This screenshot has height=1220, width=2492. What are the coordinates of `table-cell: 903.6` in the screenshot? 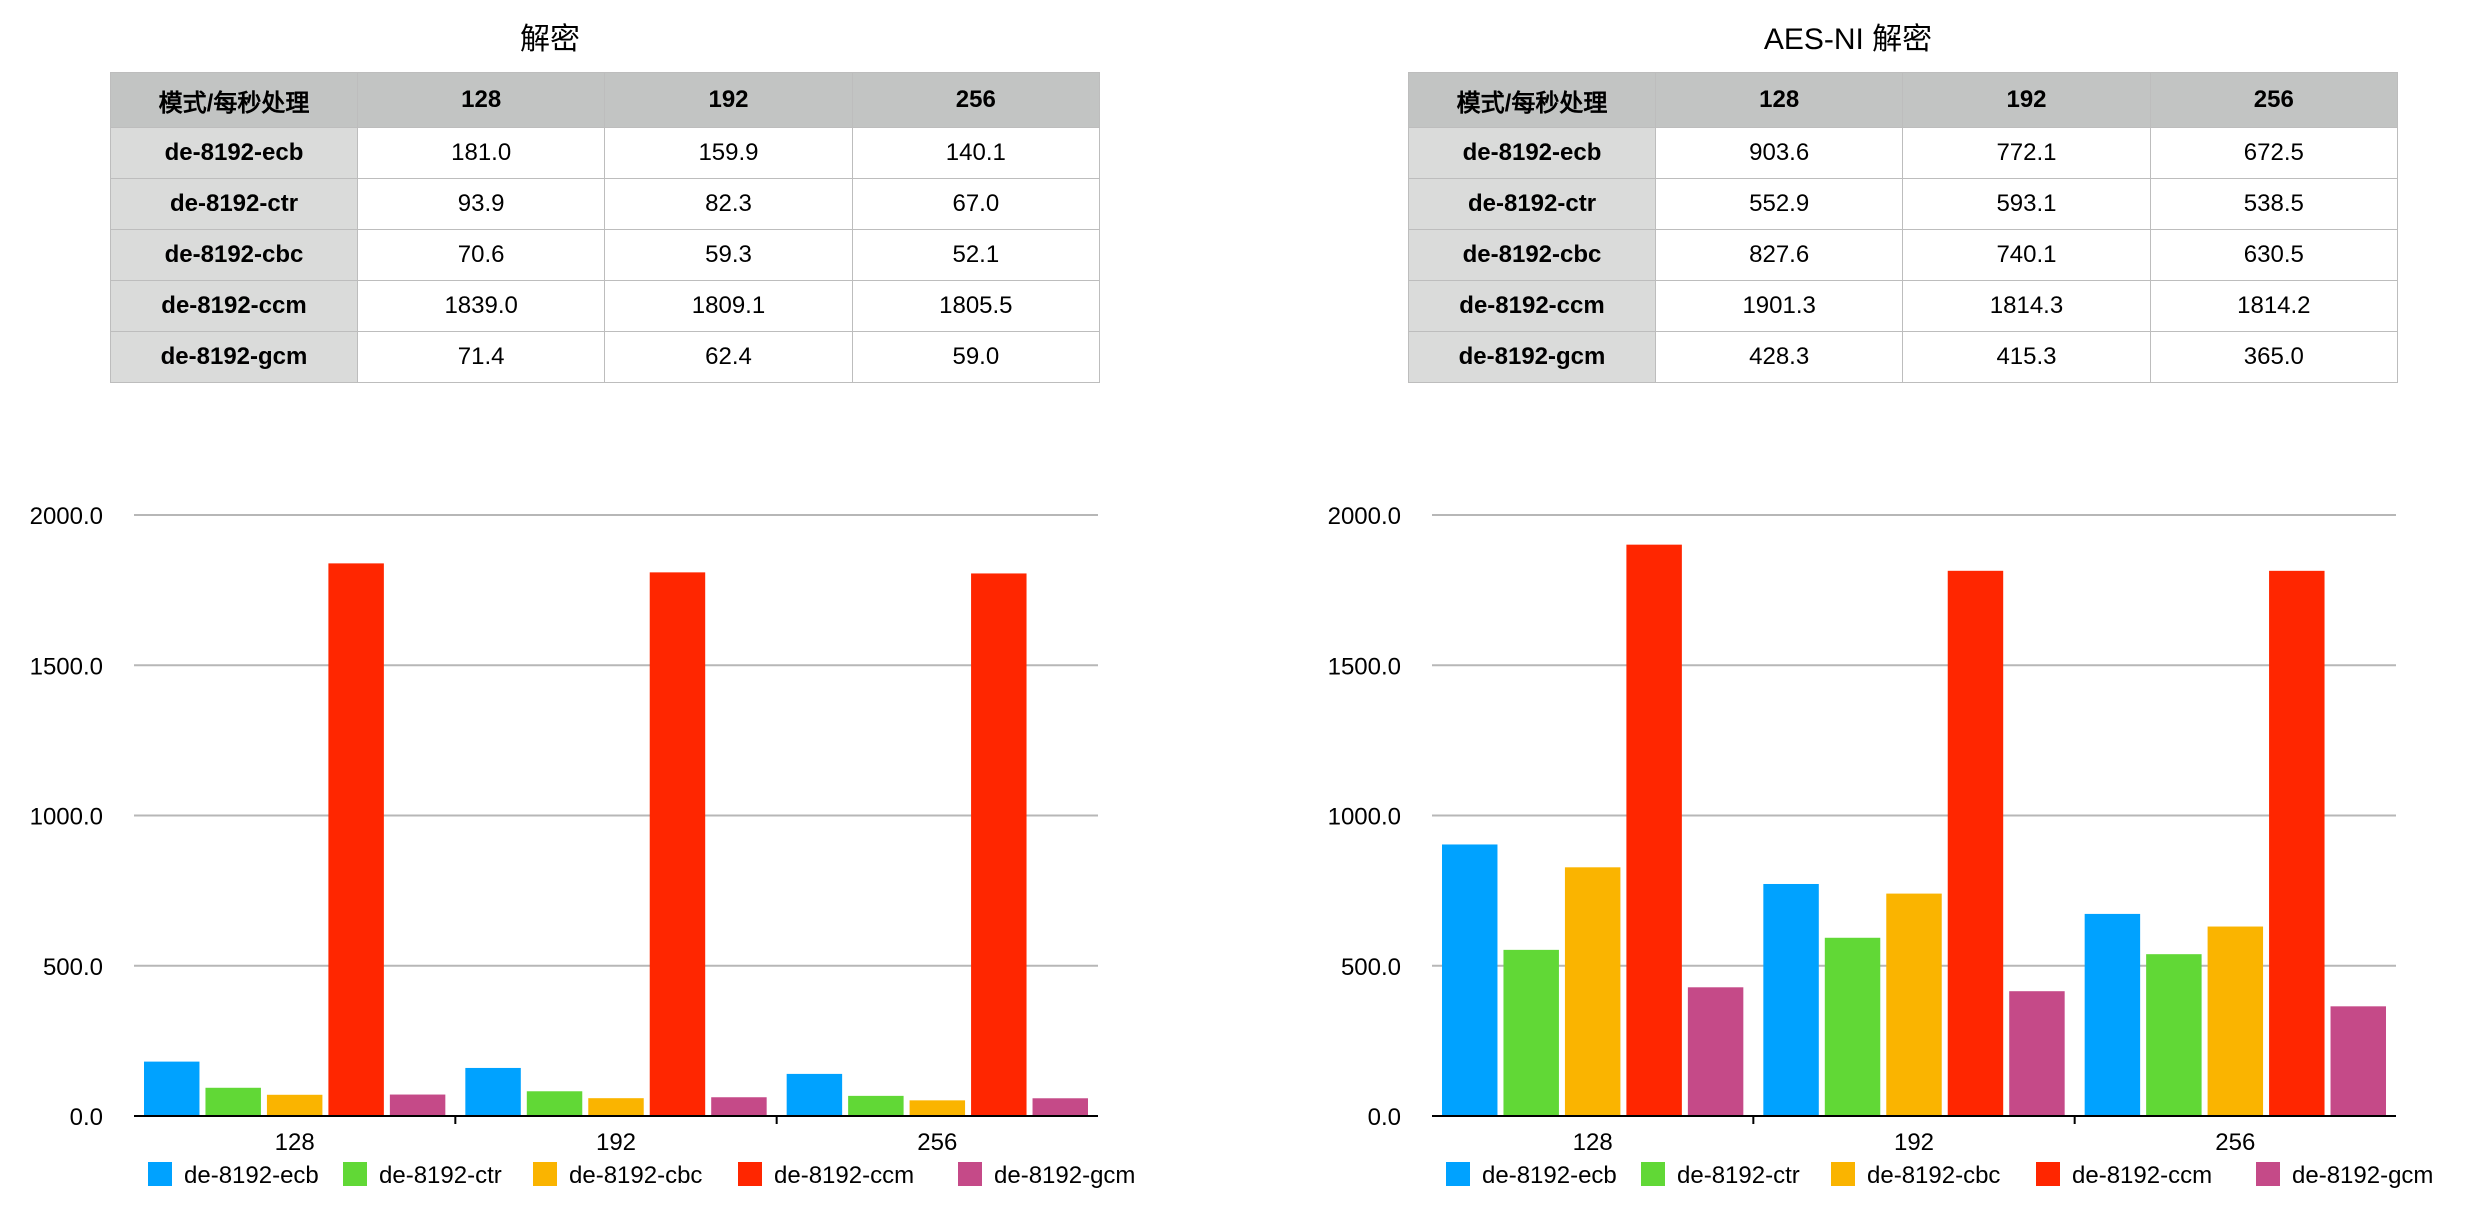 It's located at (1779, 153).